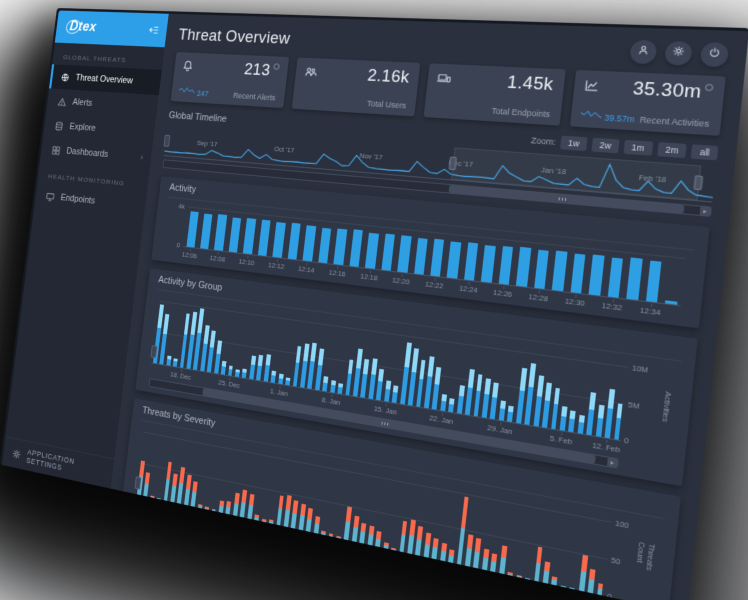 Image resolution: width=748 pixels, height=600 pixels. Describe the element at coordinates (82, 103) in the screenshot. I see `sidebar-item-label: Alerts` at that location.